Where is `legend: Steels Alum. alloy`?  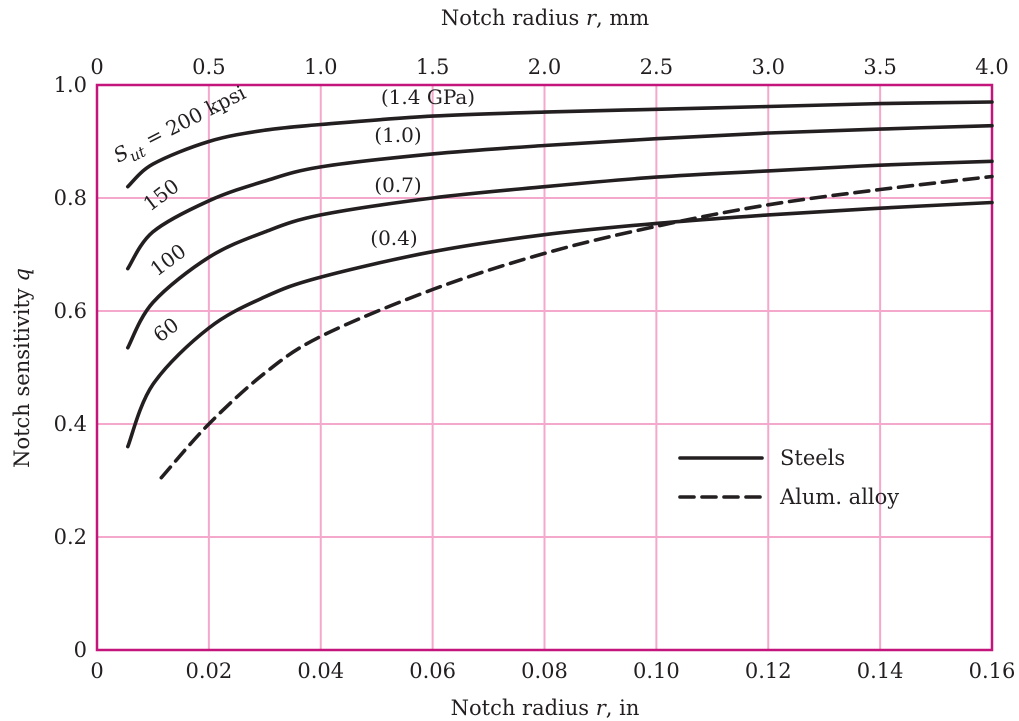 legend: Steels Alum. alloy is located at coordinates (788, 477).